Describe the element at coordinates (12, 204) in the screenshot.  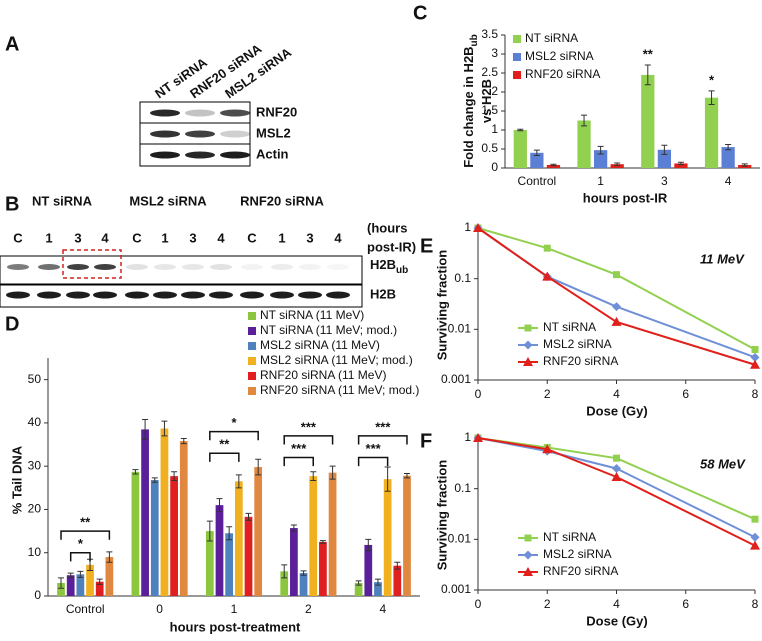
I see `panel-label: B` at that location.